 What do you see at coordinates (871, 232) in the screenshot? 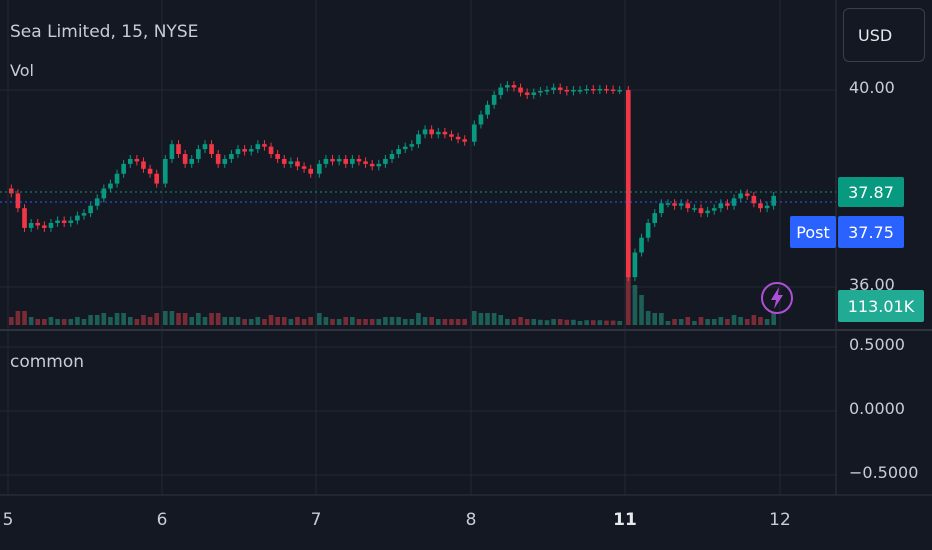
I see `post-market-price-tag: 37.75` at bounding box center [871, 232].